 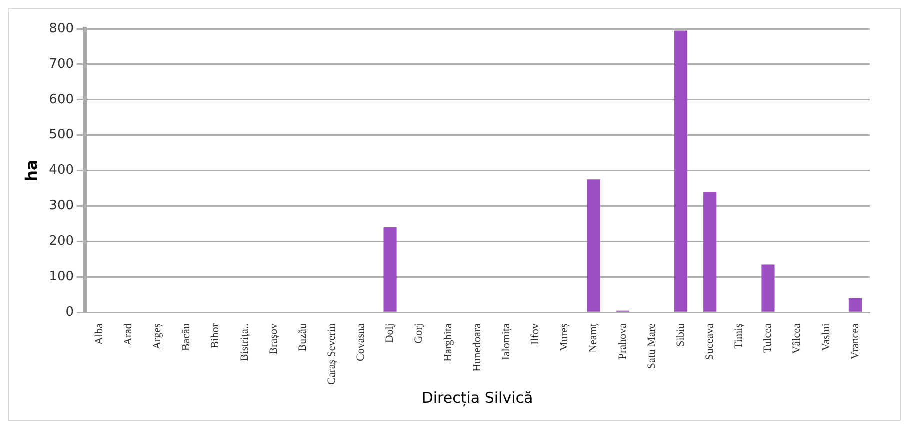 I want to click on x-tick-label: Vaslui, so click(x=826, y=338).